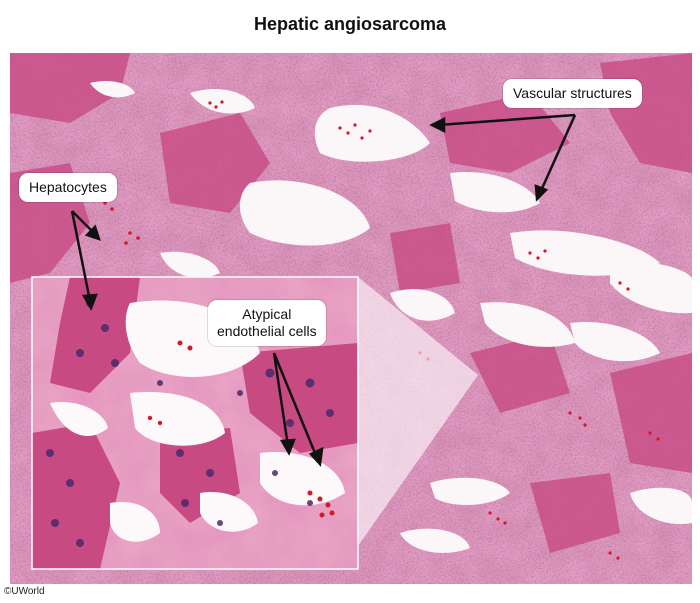  I want to click on atypical-text-line2: endothelial cells, so click(267, 331).